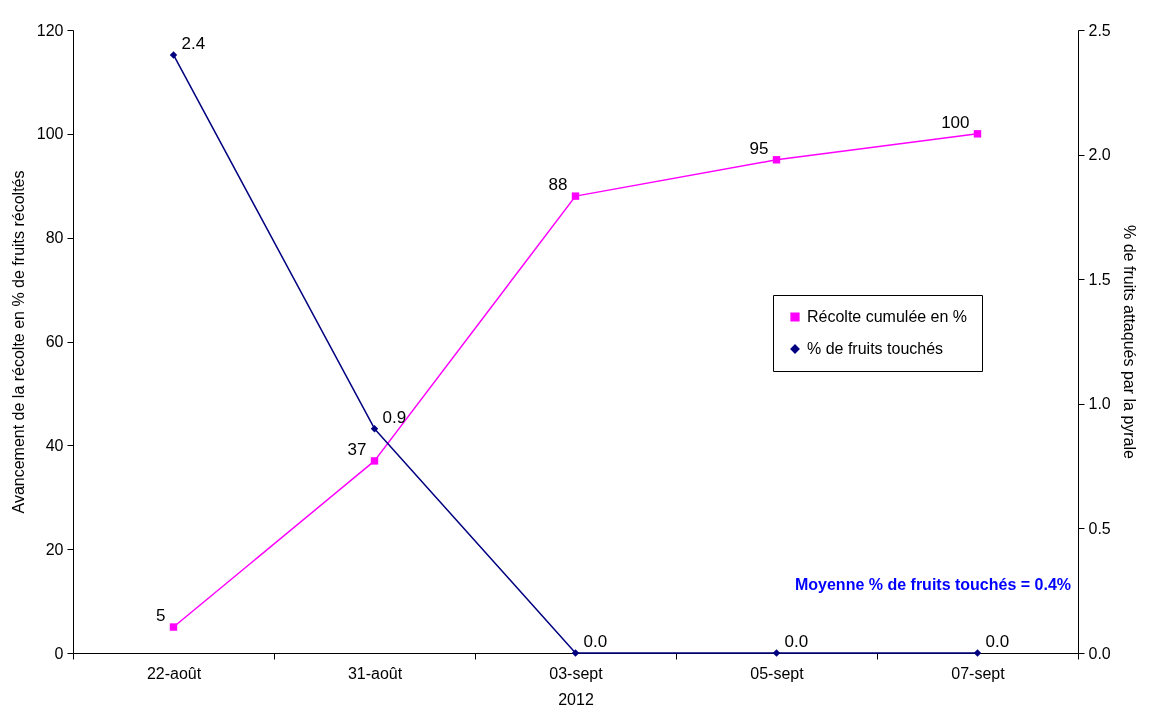 This screenshot has width=1167, height=718. Describe the element at coordinates (357, 449) in the screenshot. I see `data-label: 37` at that location.